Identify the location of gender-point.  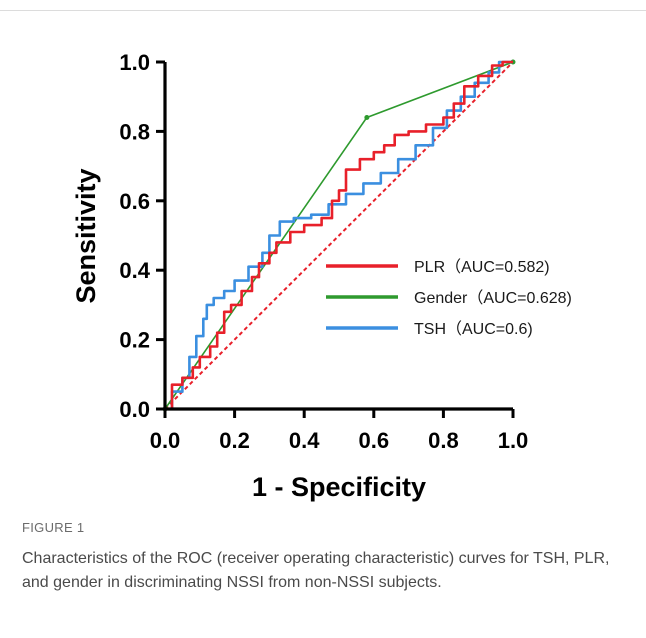
(367, 118).